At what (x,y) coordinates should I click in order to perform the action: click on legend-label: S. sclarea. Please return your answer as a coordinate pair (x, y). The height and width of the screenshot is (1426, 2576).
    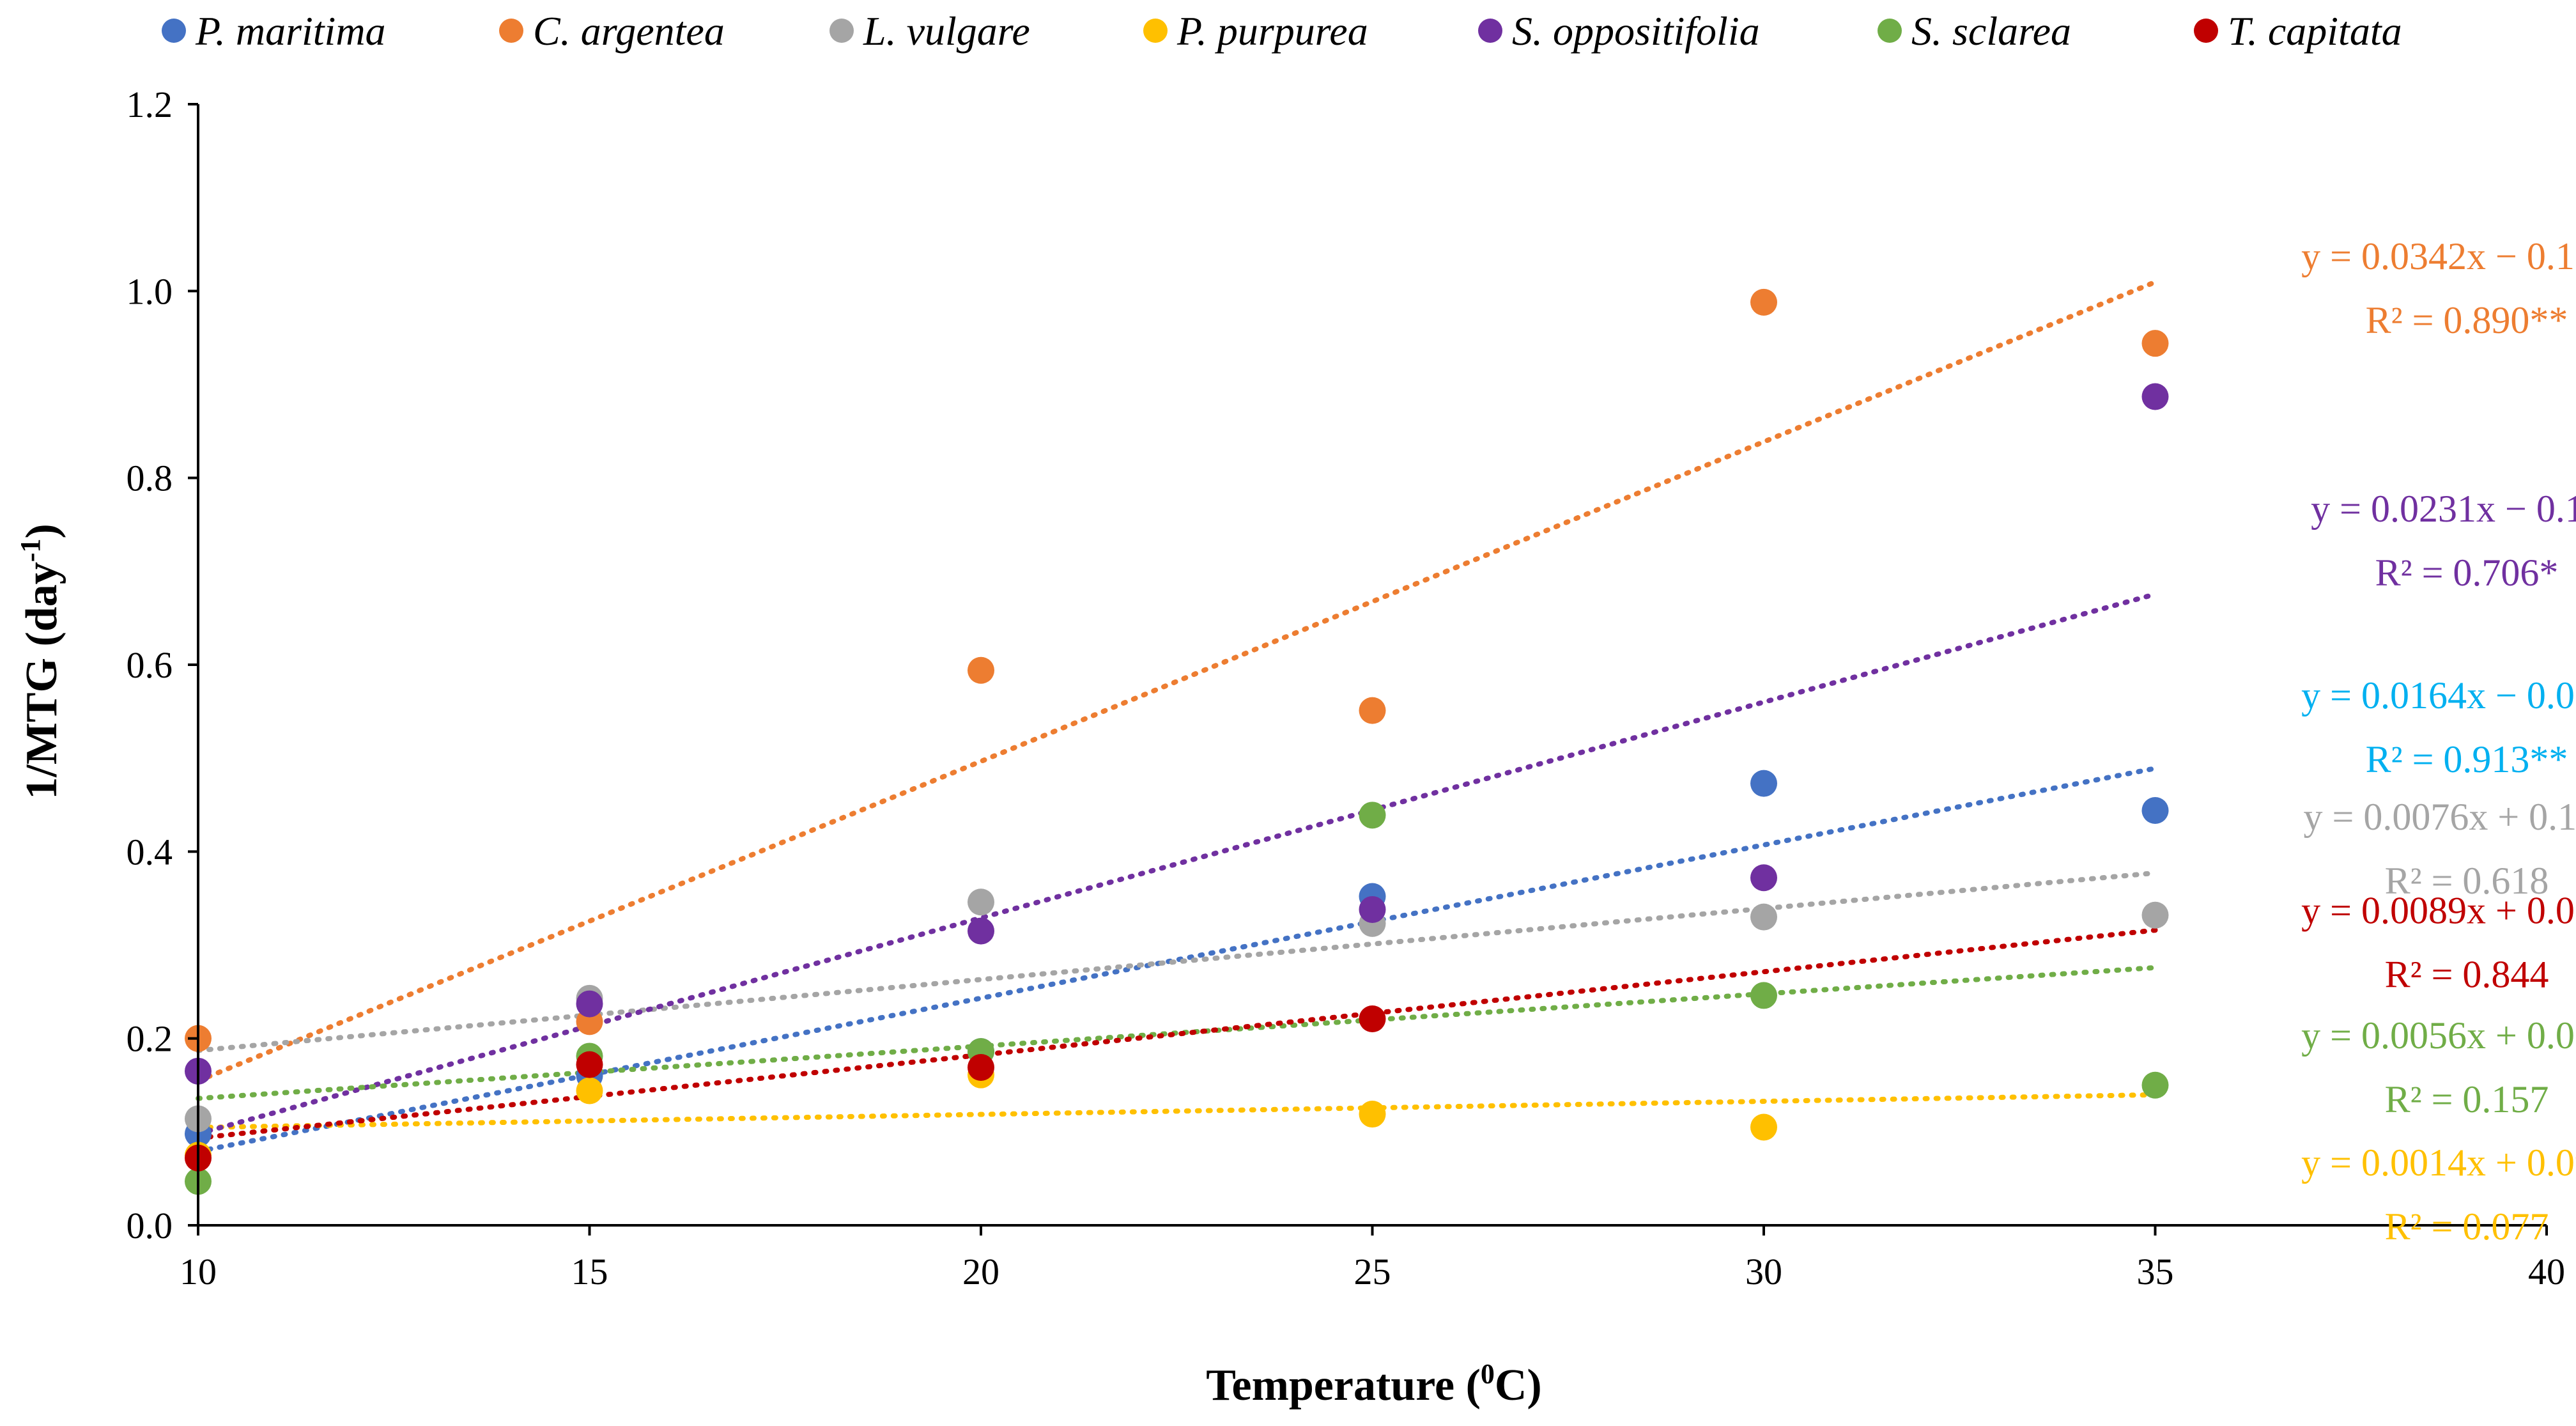
    Looking at the image, I should click on (1991, 31).